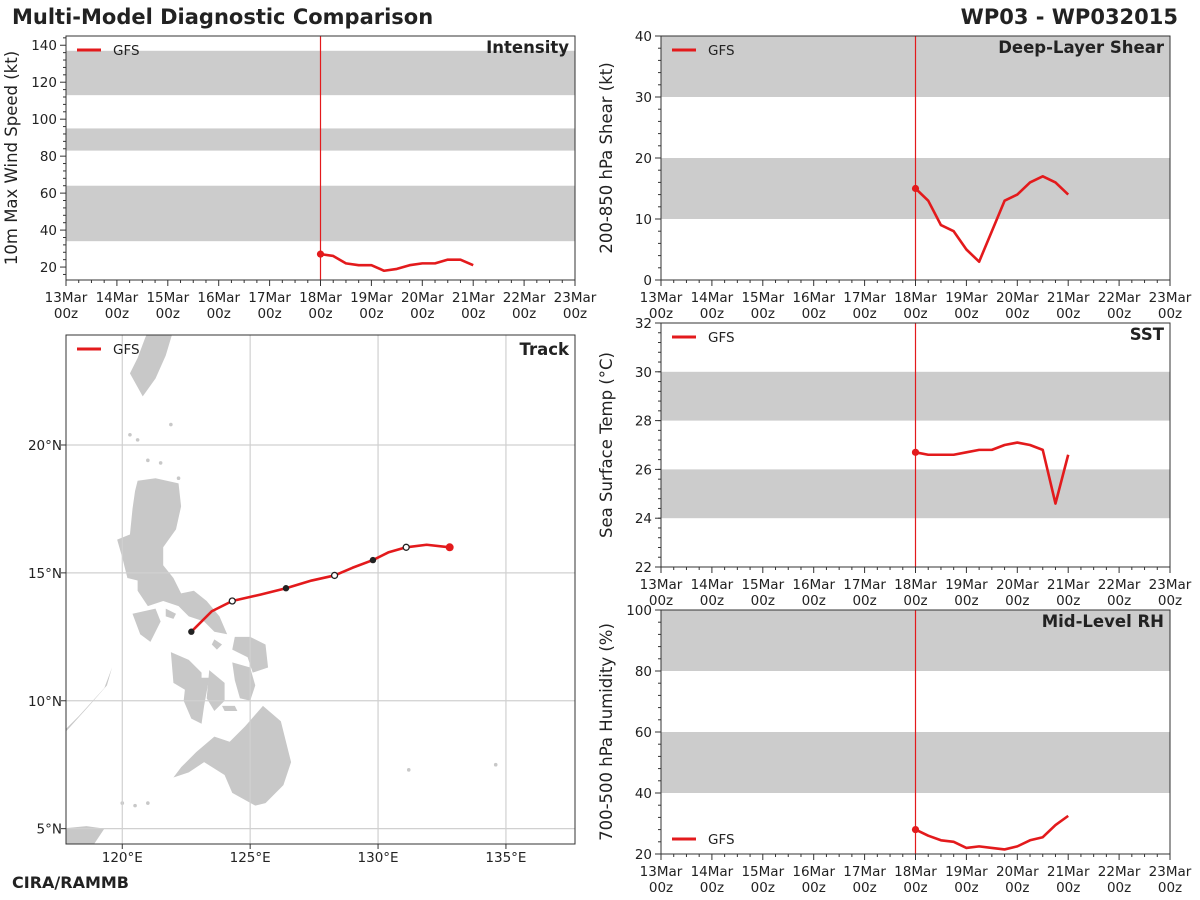 The height and width of the screenshot is (900, 1200). I want to click on lon-tick-label: 125°E, so click(250, 858).